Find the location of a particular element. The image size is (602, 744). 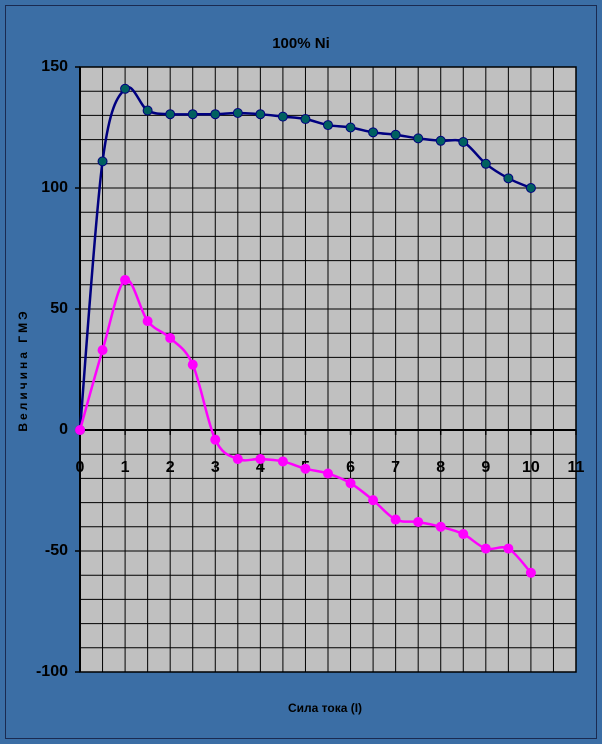

y-tick-label: -100 is located at coordinates (52, 671).